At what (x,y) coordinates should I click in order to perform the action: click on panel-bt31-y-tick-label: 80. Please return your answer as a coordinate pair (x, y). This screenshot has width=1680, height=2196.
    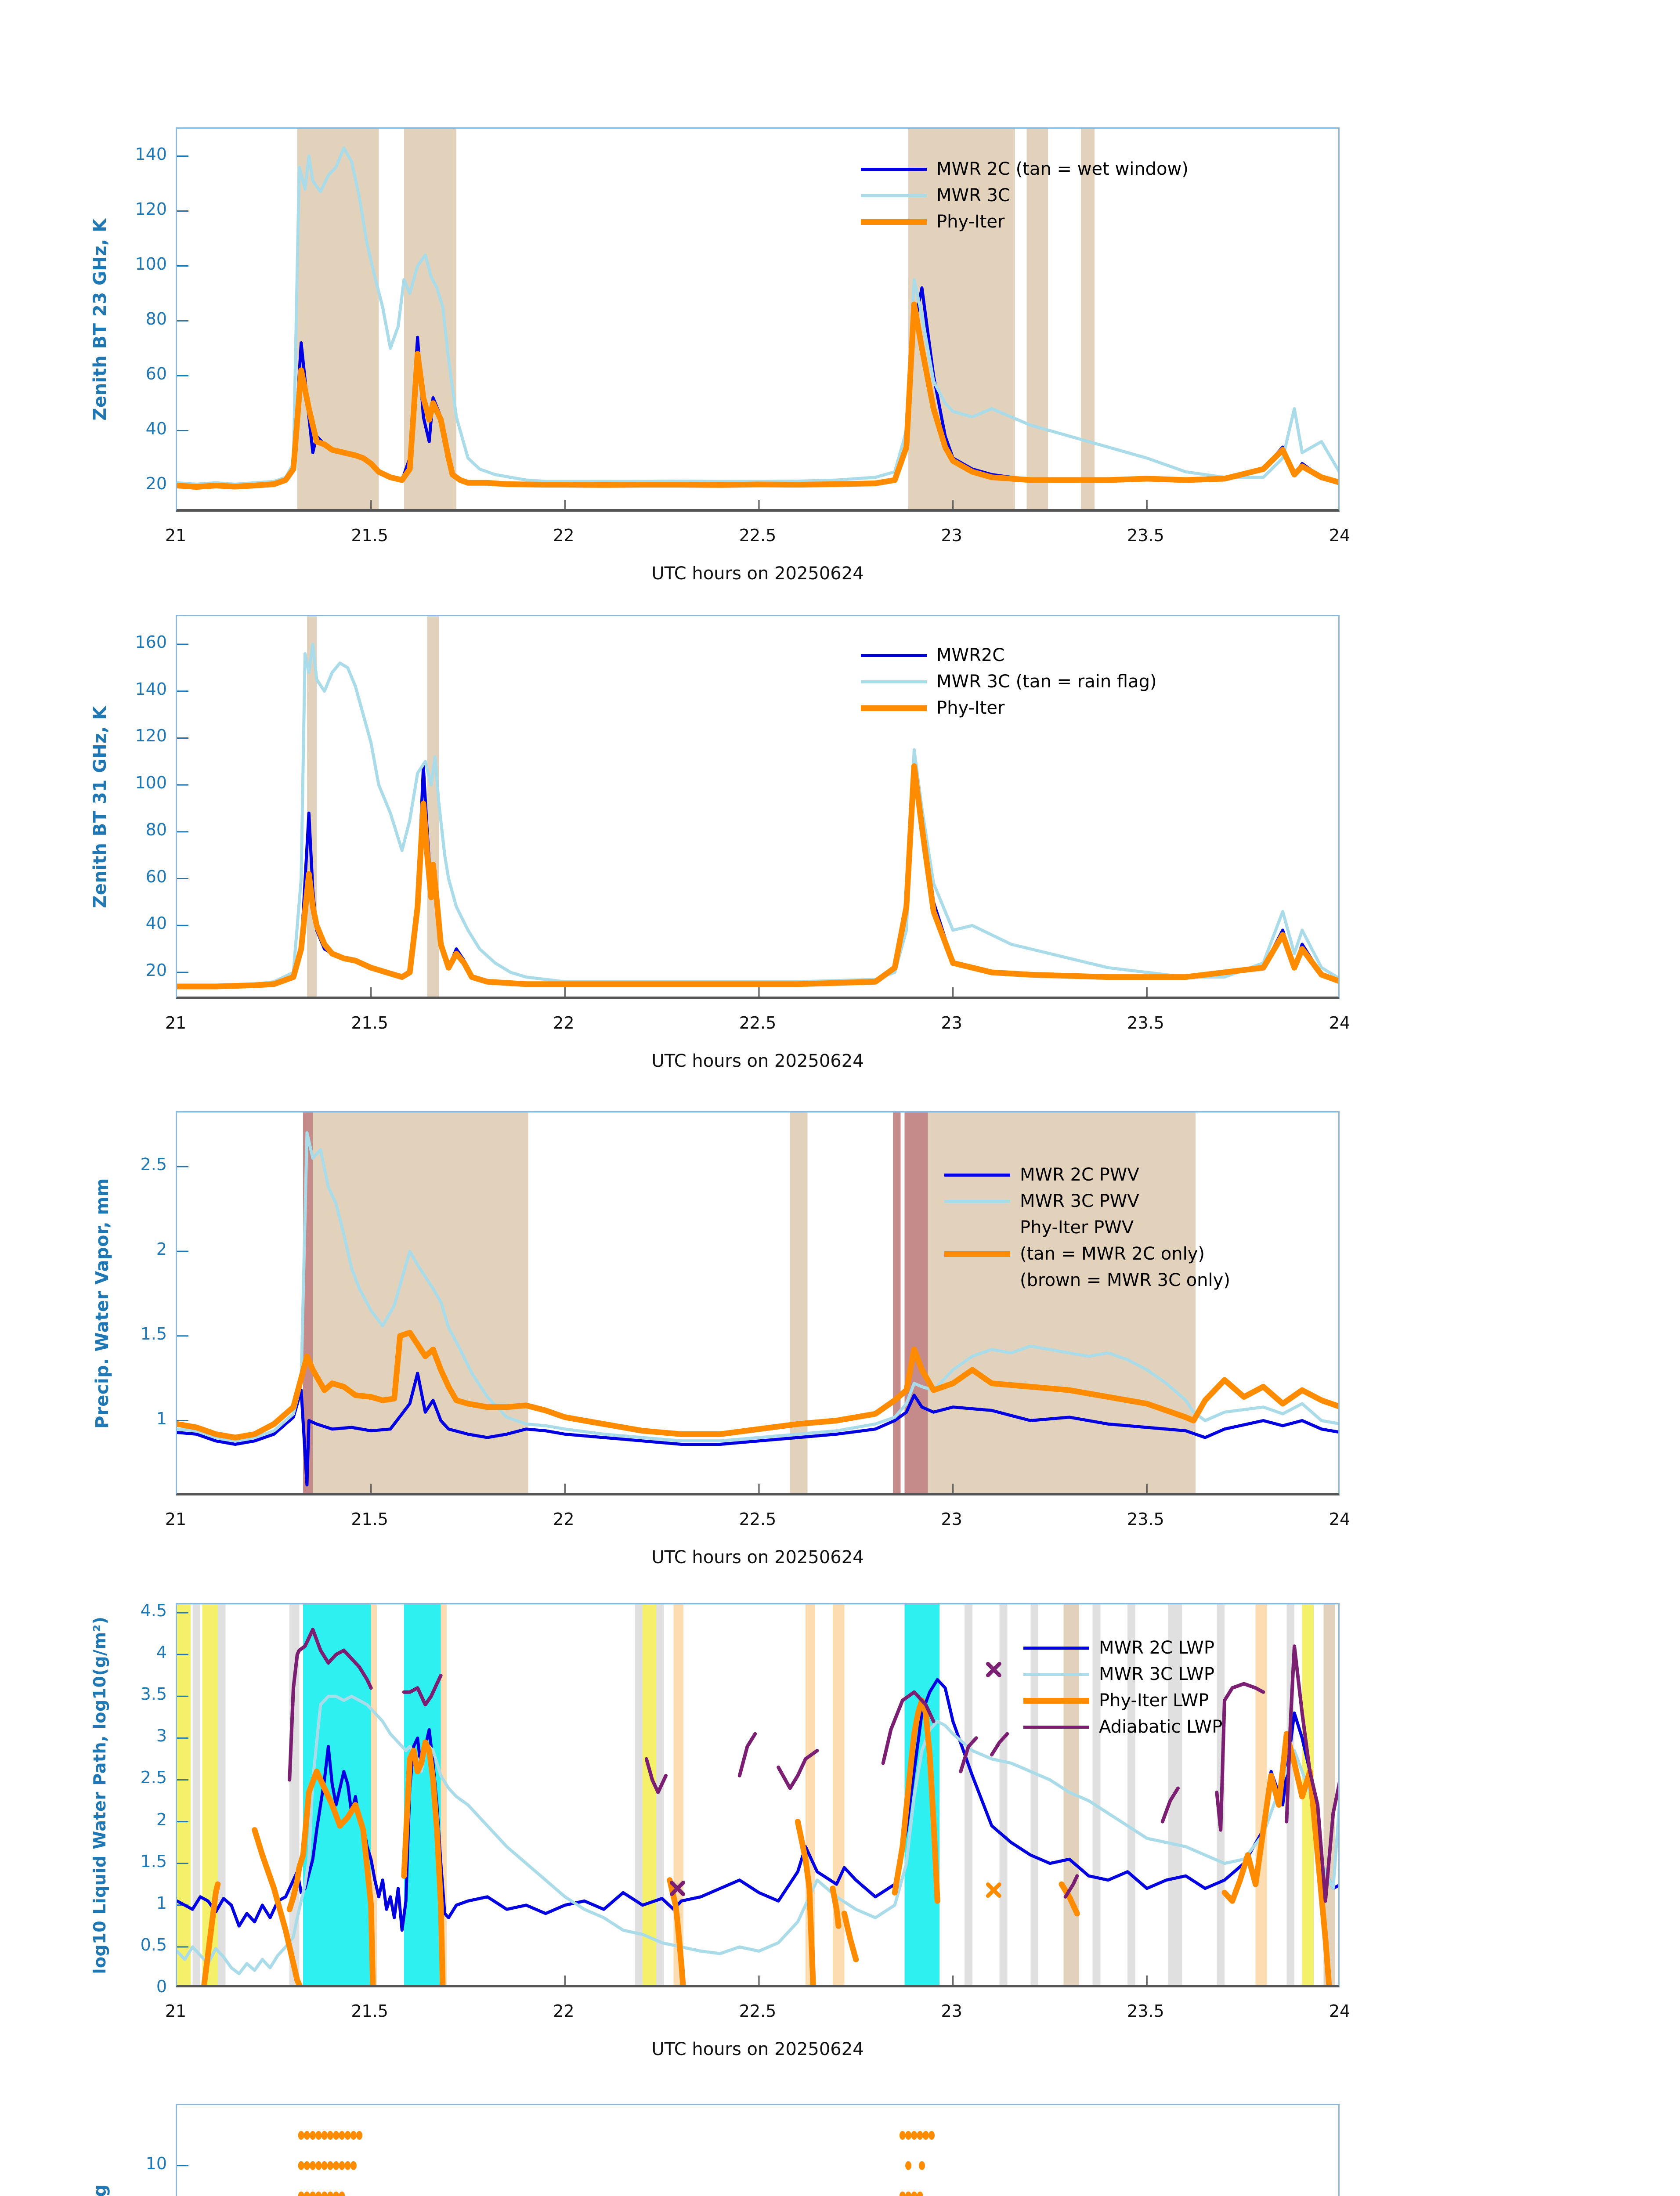
    Looking at the image, I should click on (156, 829).